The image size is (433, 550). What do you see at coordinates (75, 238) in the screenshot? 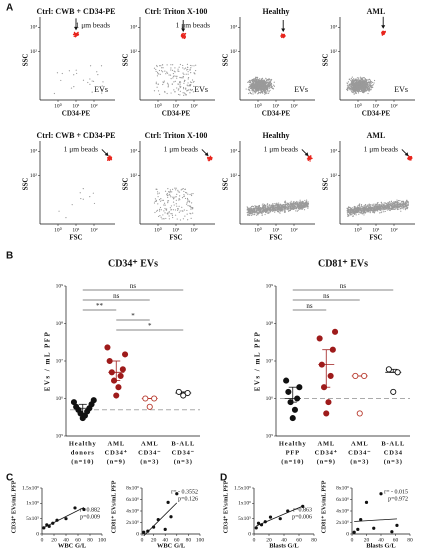
I see `x-axis-label: FSC` at bounding box center [75, 238].